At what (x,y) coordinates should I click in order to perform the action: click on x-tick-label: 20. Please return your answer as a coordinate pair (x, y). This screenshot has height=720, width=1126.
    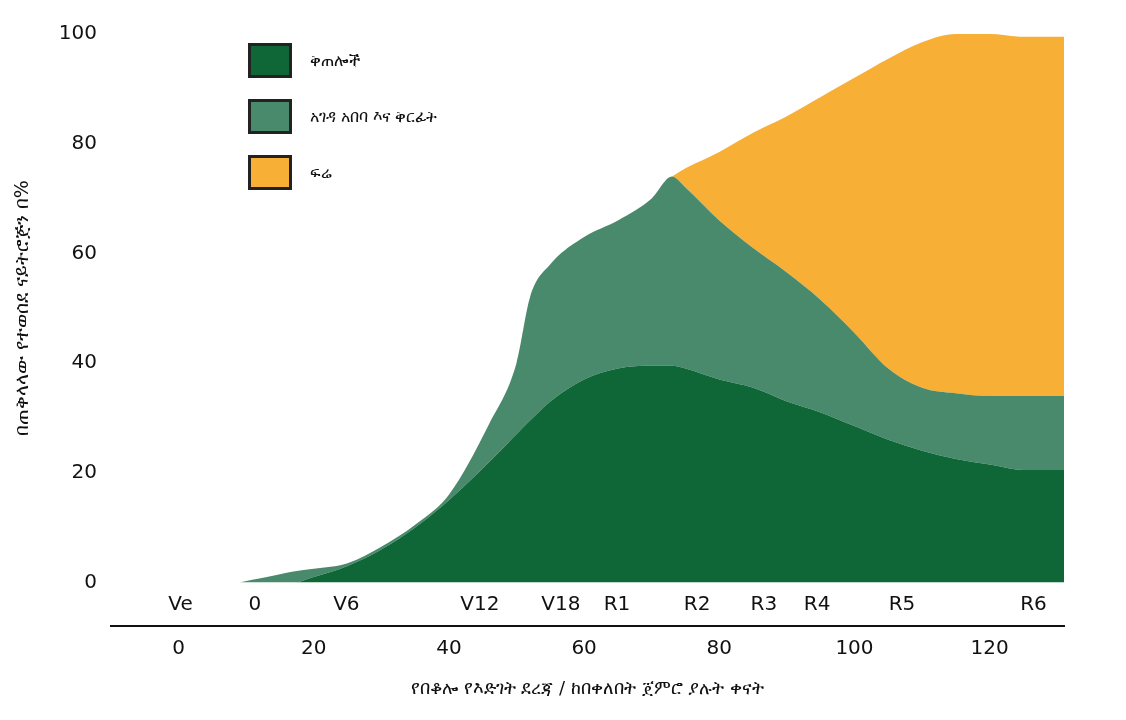
    Looking at the image, I should click on (314, 646).